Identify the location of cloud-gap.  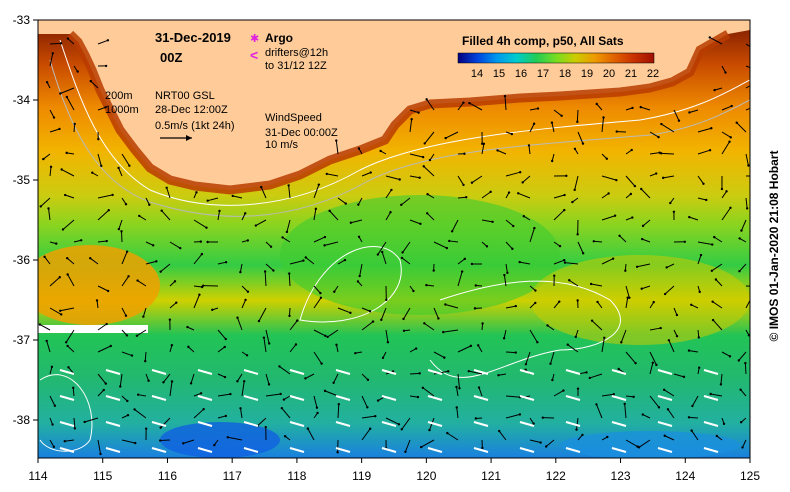
(93, 329).